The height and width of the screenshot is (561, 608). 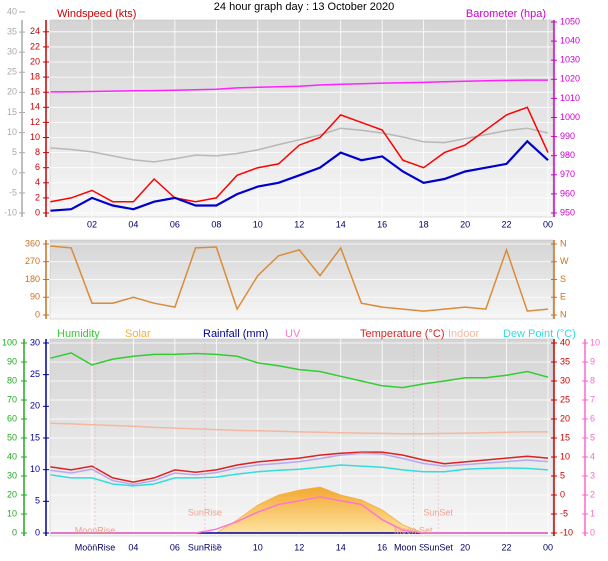 What do you see at coordinates (413, 530) in the screenshot?
I see `event-label-faded: Moon Set` at bounding box center [413, 530].